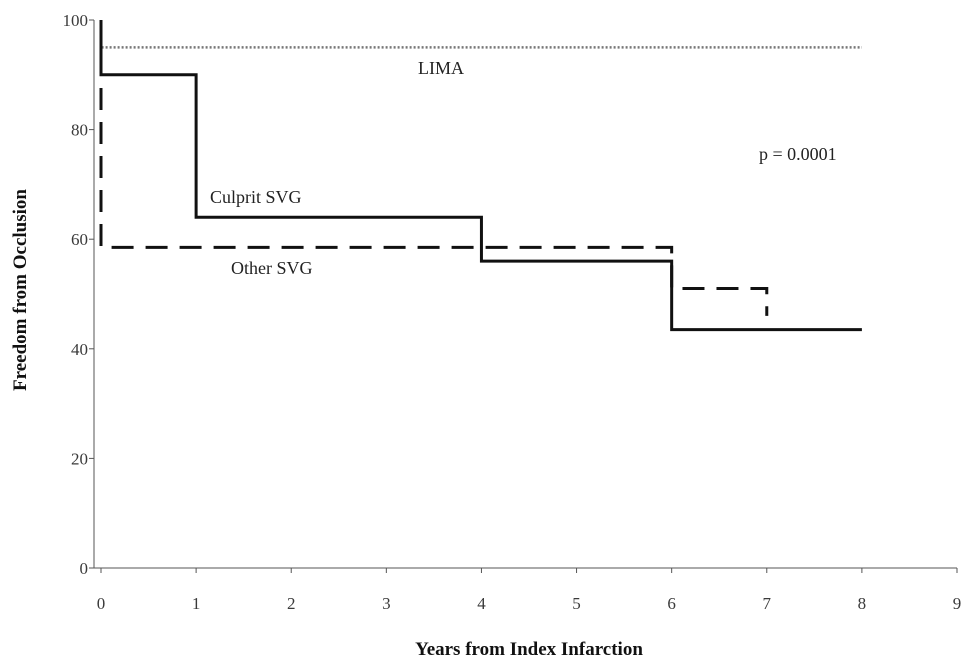 The image size is (966, 664). What do you see at coordinates (576, 603) in the screenshot?
I see `x-tick-label: 5` at bounding box center [576, 603].